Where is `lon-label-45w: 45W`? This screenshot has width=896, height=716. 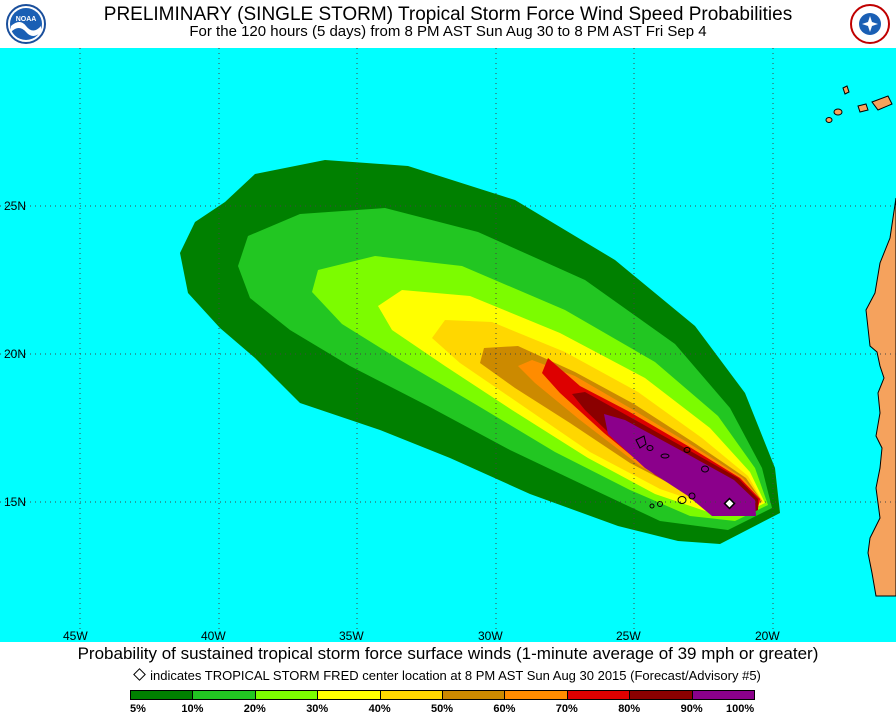
lon-label-45w: 45W is located at coordinates (75, 636).